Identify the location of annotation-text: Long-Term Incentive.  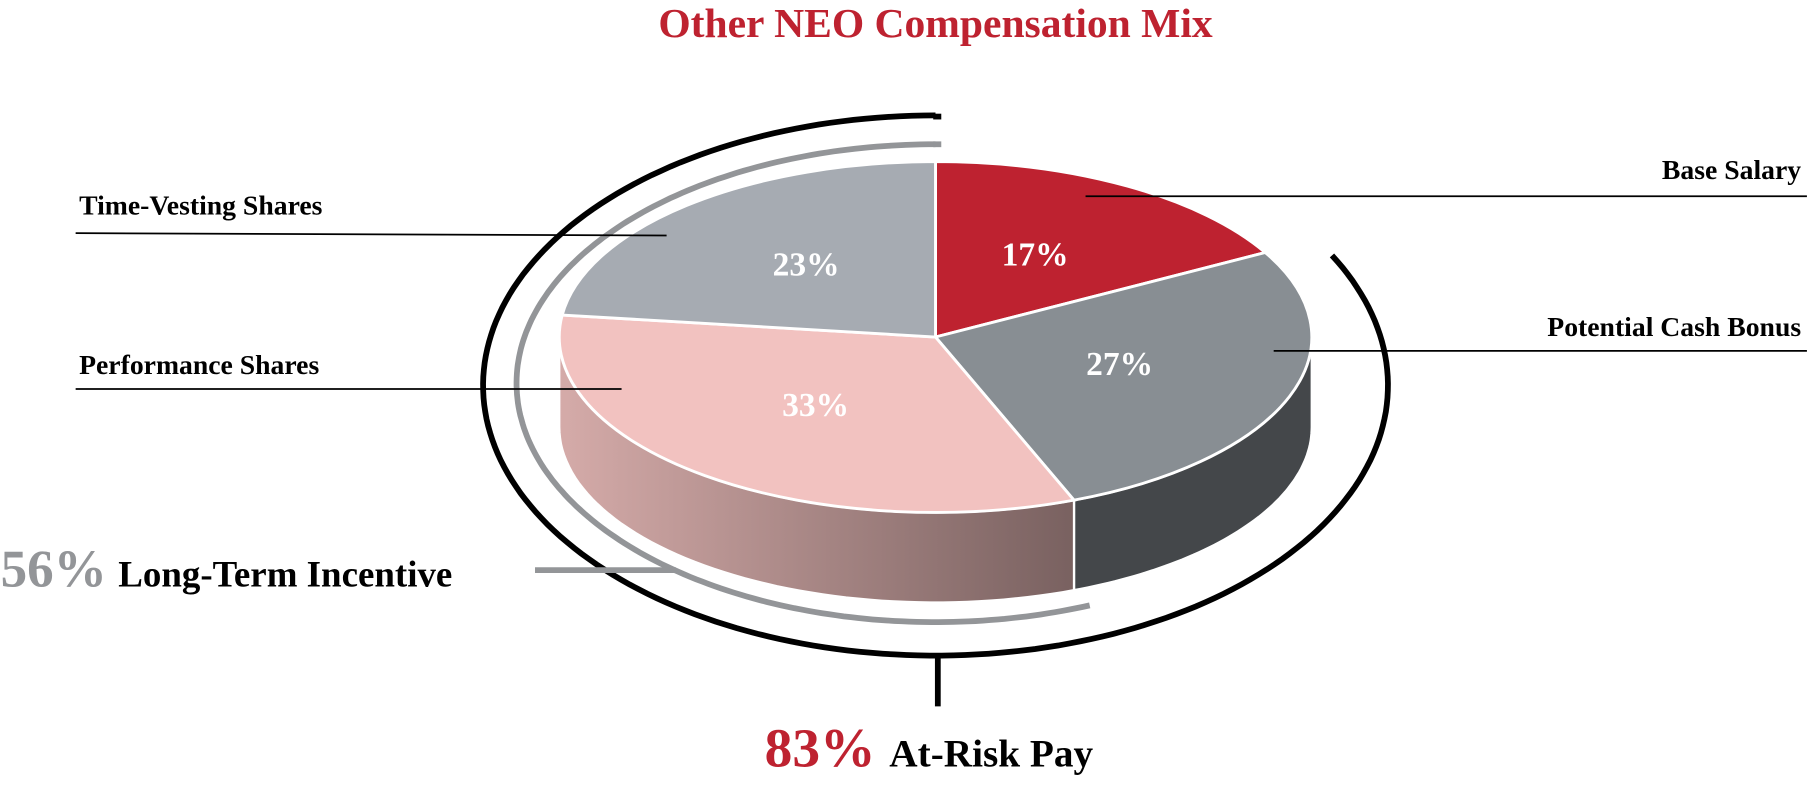
(285, 573).